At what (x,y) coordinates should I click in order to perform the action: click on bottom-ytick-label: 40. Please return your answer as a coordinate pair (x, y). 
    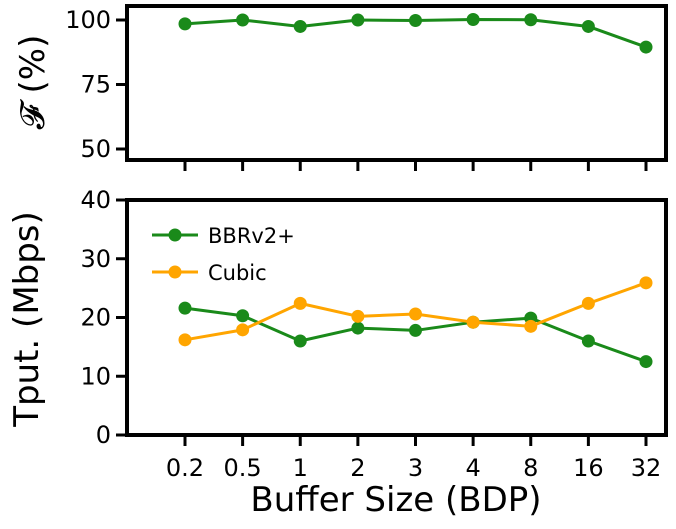
    Looking at the image, I should click on (95, 200).